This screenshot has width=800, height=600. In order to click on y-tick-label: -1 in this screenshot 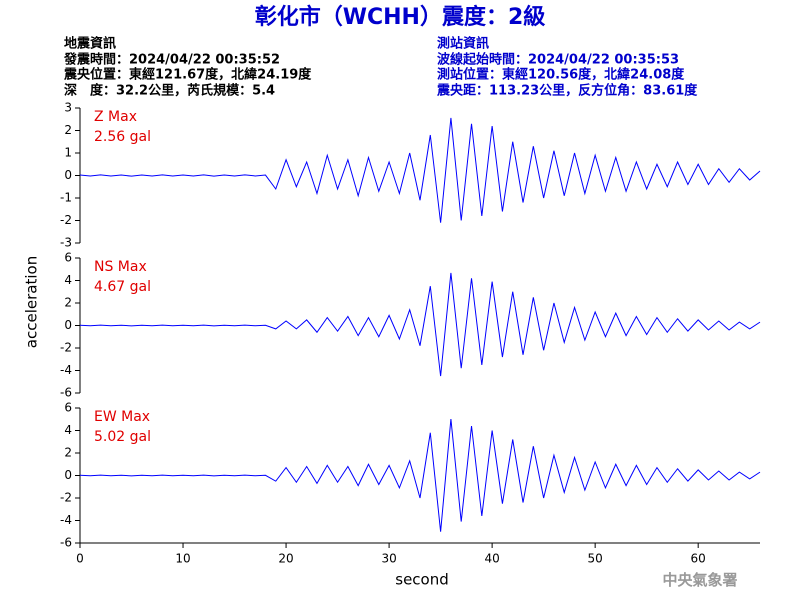, I will do `click(66, 198)`.